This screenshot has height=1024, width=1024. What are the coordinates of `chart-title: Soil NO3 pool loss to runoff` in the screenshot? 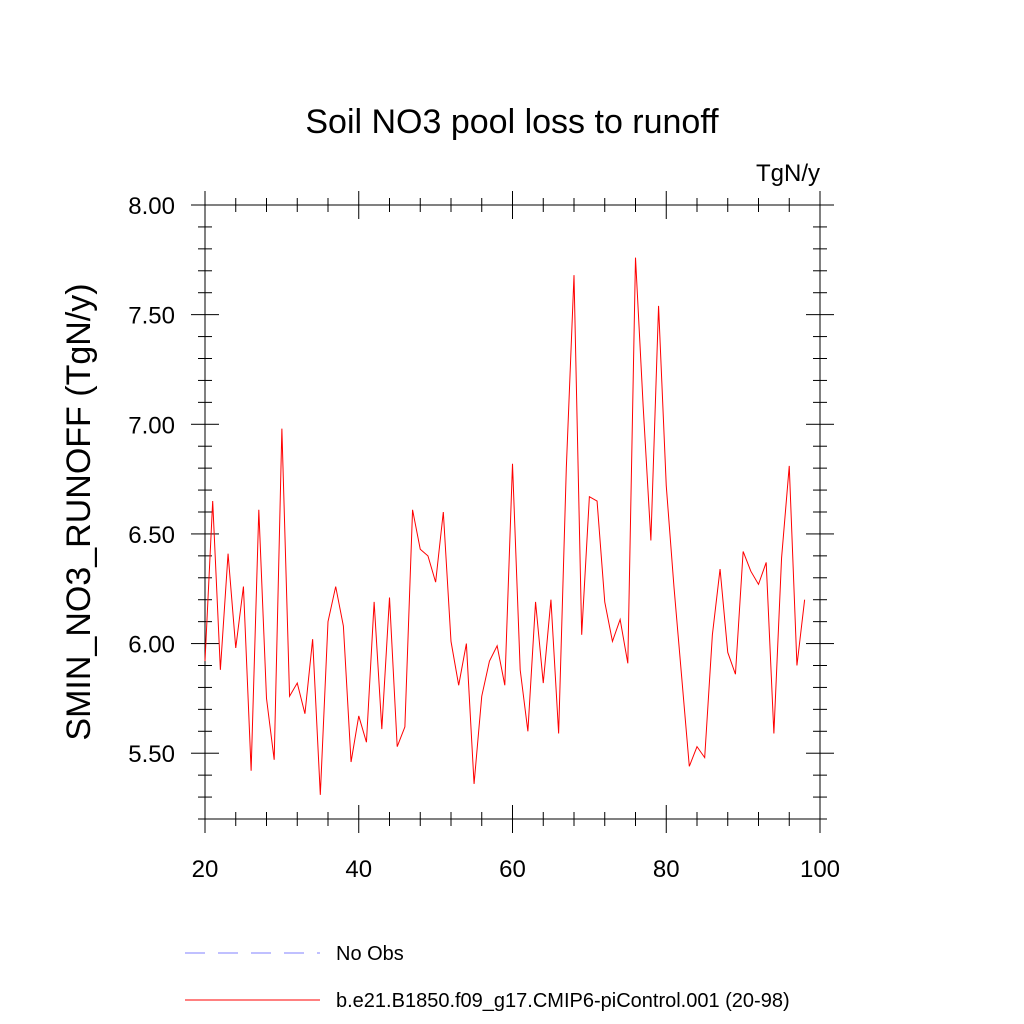 It's located at (512, 122).